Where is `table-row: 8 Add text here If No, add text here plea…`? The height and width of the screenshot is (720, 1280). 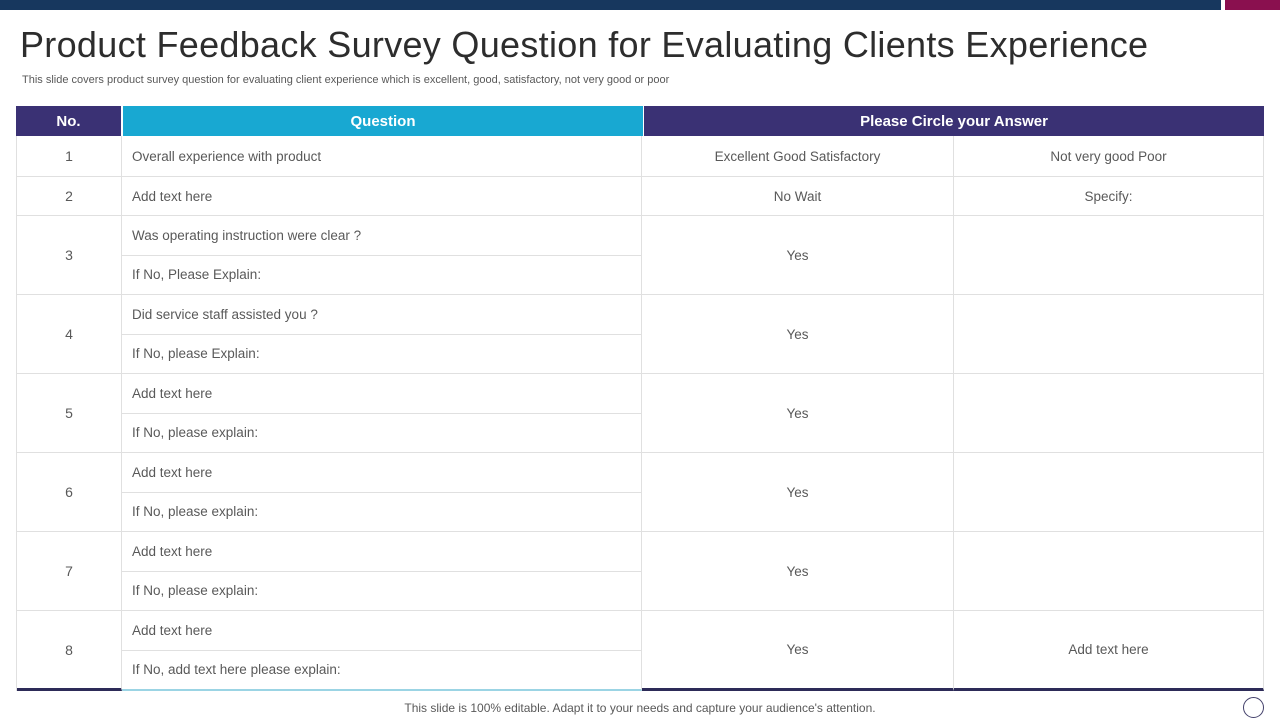
table-row: 8 Add text here If No, add text here plea… is located at coordinates (640, 651).